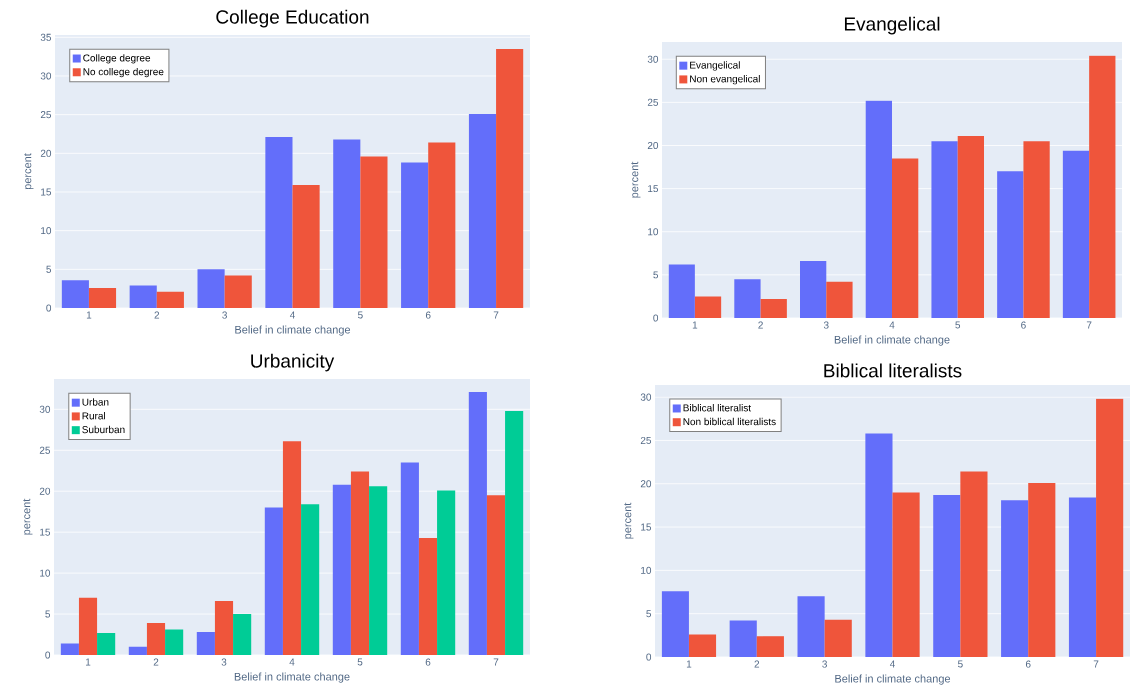 The image size is (1130, 694). I want to click on y-tick-label: 35, so click(46, 37).